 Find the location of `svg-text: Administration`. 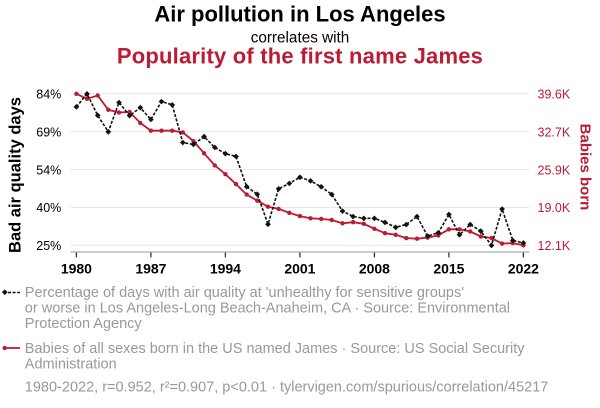

svg-text: Administration is located at coordinates (71, 365).